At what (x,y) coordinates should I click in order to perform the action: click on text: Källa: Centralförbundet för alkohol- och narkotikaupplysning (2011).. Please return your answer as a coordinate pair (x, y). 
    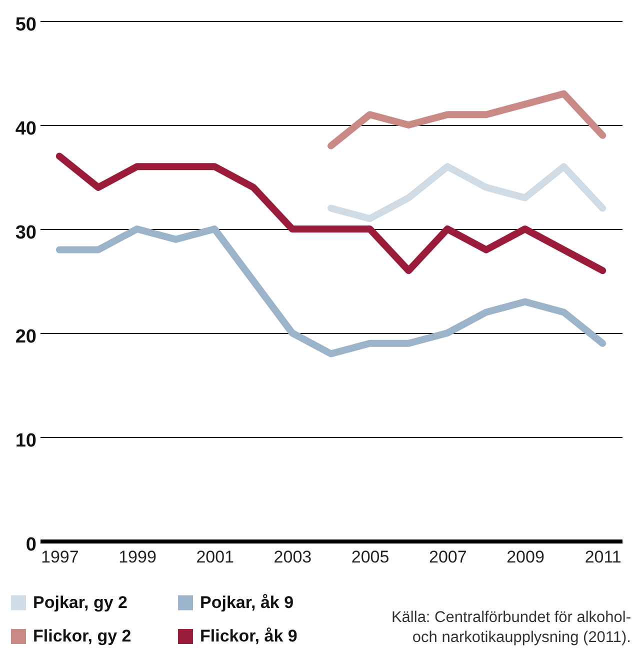
    Looking at the image, I should click on (511, 627).